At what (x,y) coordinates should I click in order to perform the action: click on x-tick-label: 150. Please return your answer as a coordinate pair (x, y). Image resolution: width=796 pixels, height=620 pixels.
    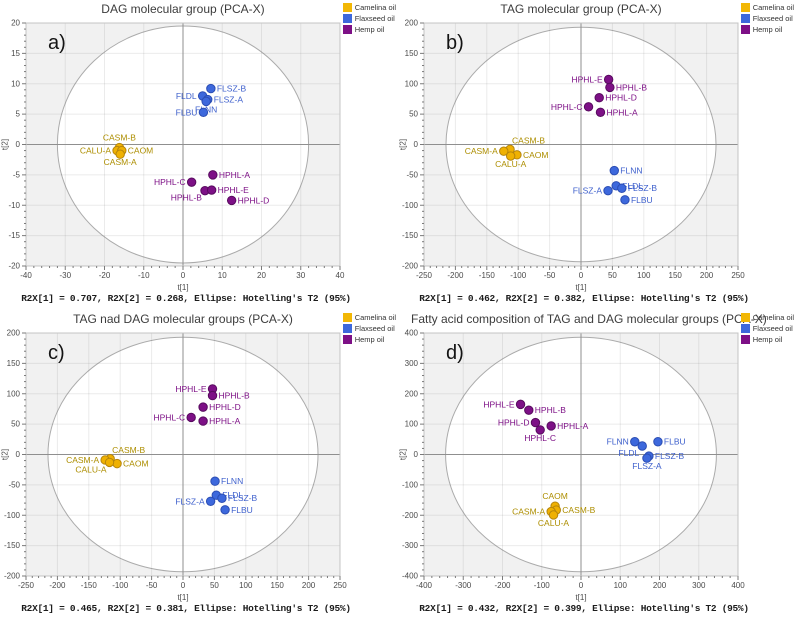
    Looking at the image, I should click on (278, 585).